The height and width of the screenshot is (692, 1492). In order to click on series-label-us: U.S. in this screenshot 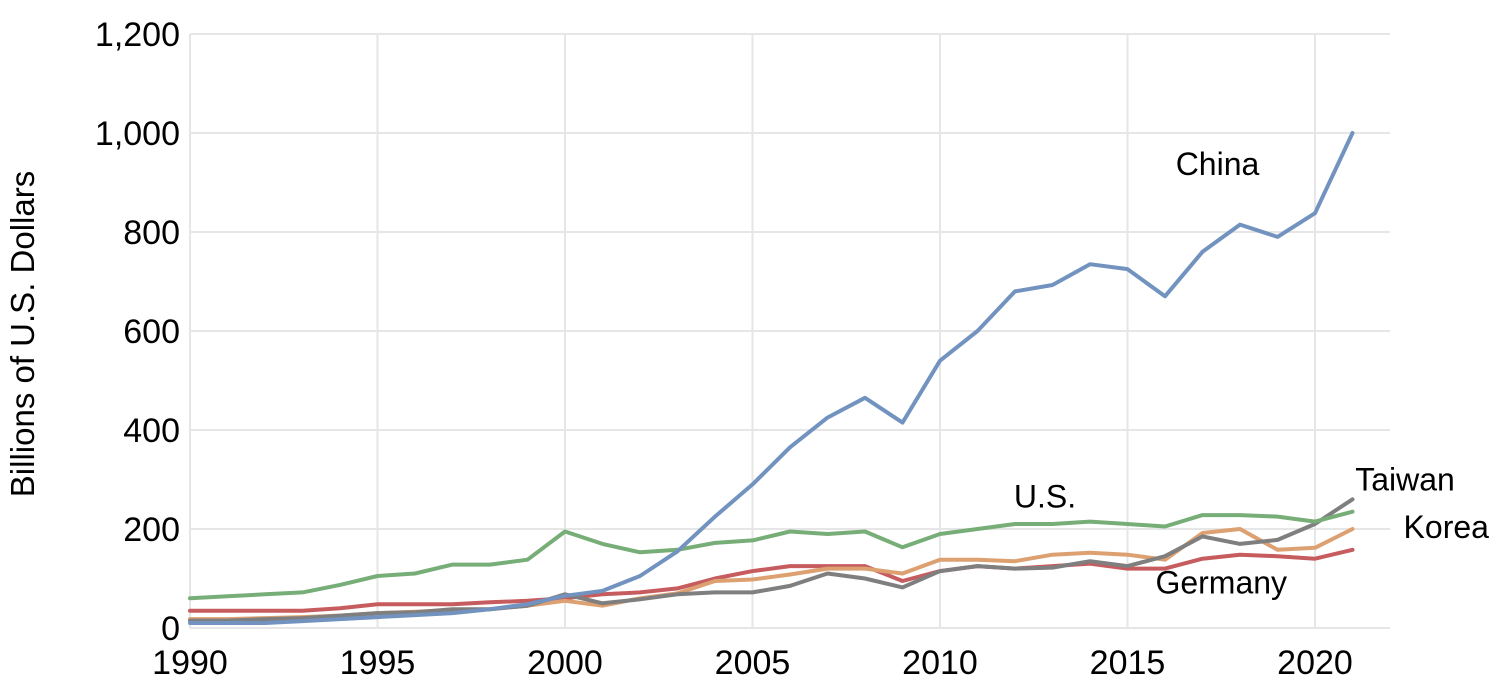, I will do `click(1045, 497)`.